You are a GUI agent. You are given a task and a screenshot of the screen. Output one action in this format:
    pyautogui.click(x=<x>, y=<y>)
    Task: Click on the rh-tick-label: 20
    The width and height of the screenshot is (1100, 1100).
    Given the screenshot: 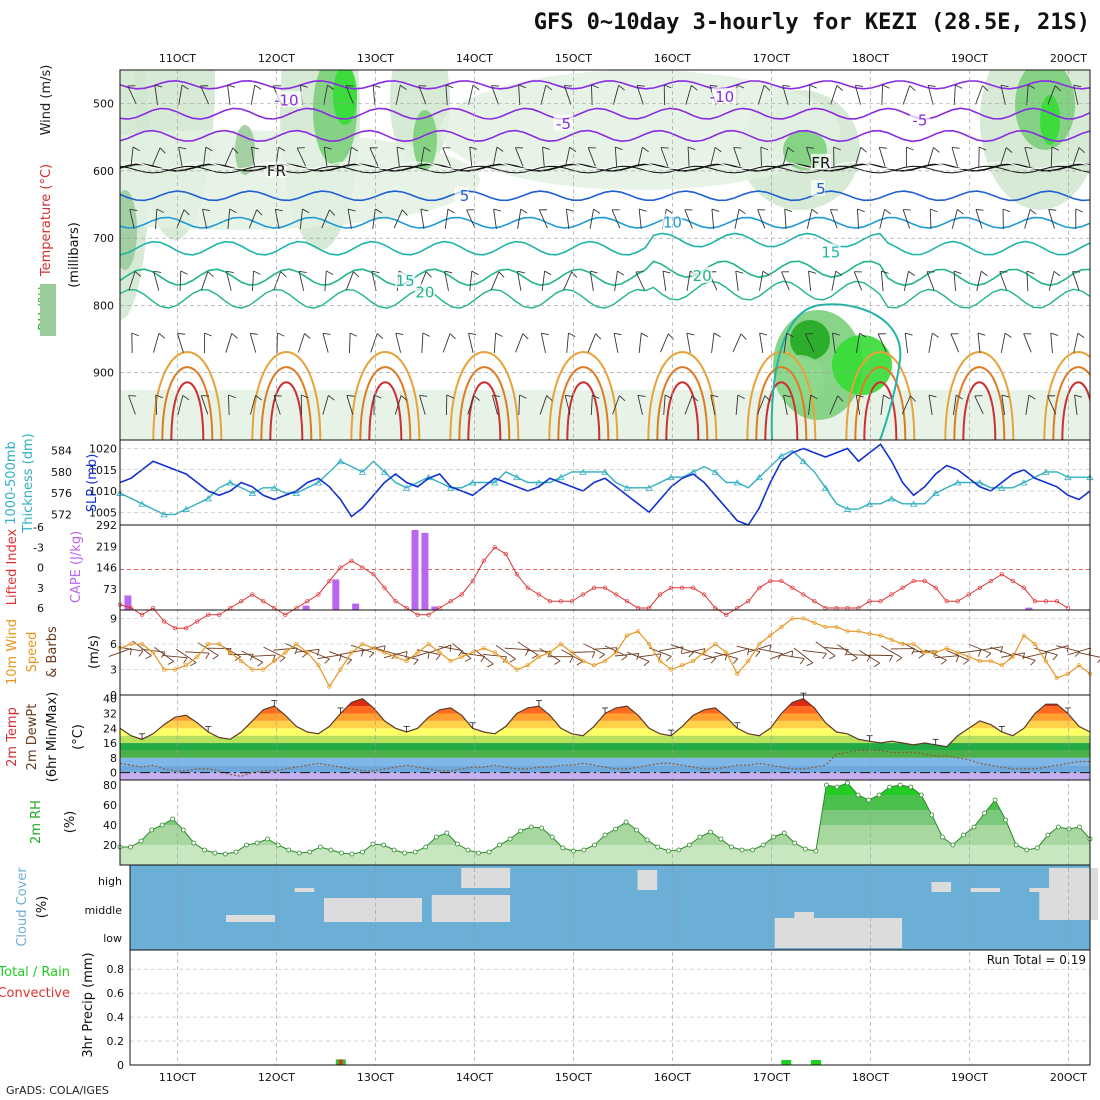 What is the action you would take?
    pyautogui.click(x=110, y=845)
    